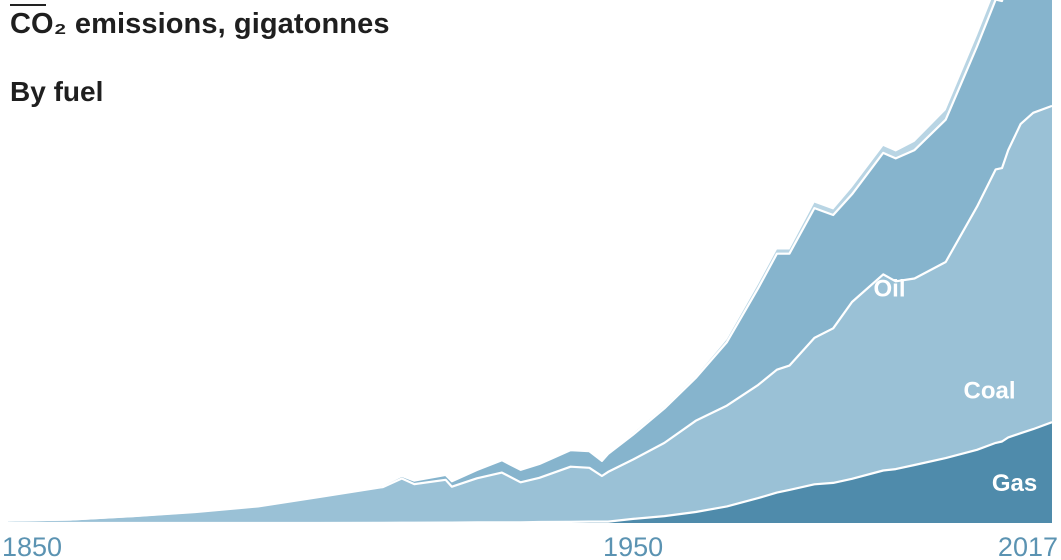 This screenshot has width=1061, height=560. Describe the element at coordinates (633, 546) in the screenshot. I see `x-tick-label-1950: 1950` at that location.